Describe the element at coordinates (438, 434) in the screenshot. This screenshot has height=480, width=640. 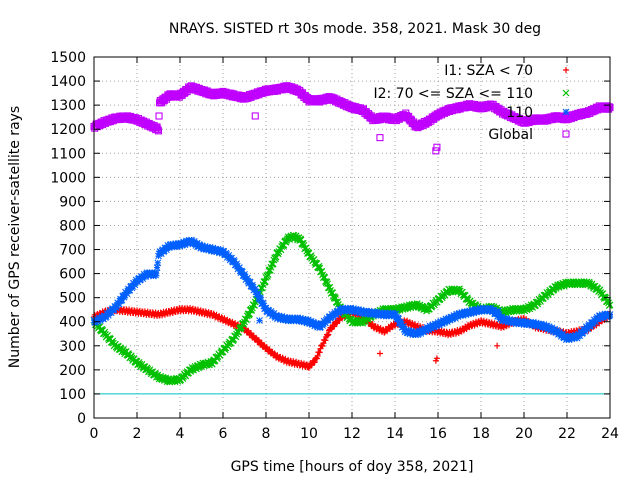
I see `x-tick-label: 16` at that location.